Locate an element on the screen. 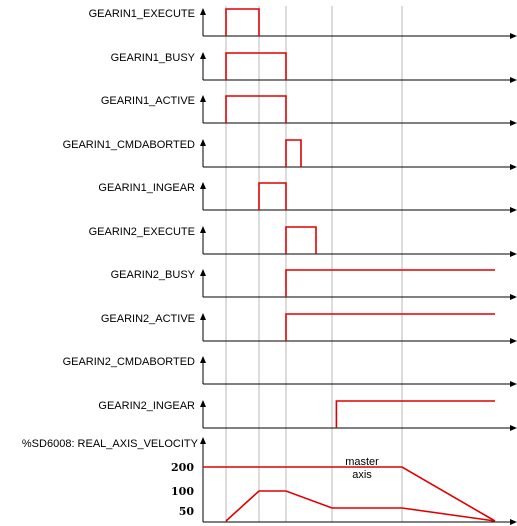 This screenshot has height=526, width=517. signal-row: GEARIN2_ACTIVE is located at coordinates (309, 328).